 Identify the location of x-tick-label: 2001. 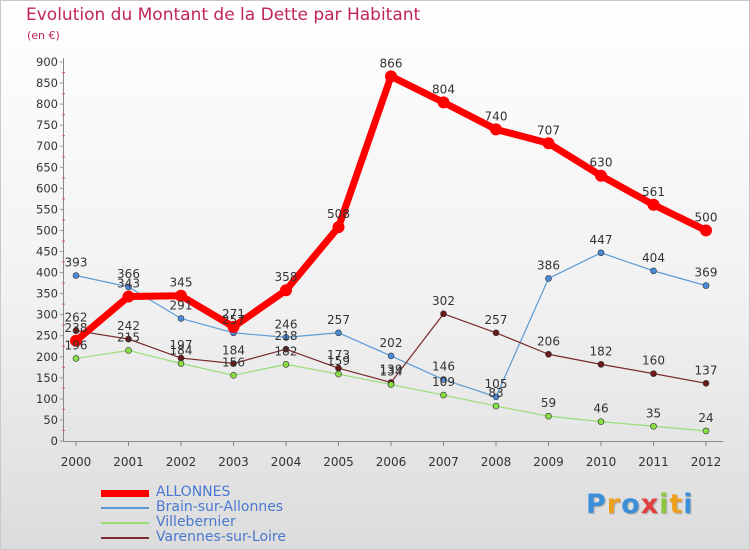
(128, 462).